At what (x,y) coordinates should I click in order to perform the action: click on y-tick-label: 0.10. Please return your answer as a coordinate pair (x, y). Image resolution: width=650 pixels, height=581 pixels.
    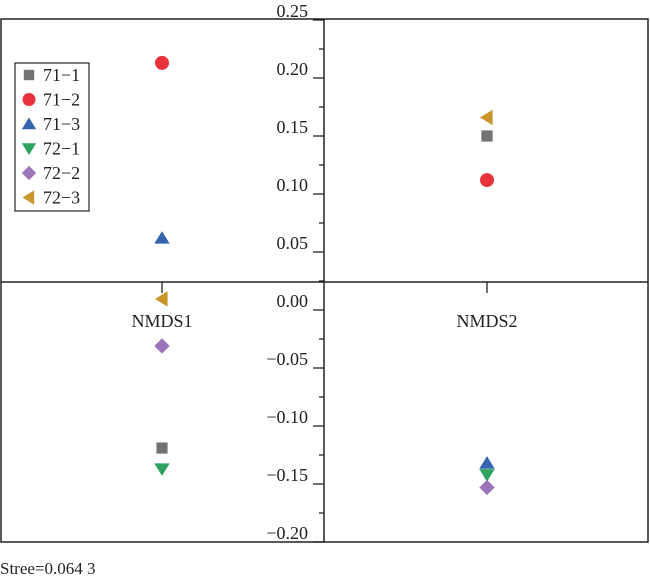
    Looking at the image, I should click on (293, 185).